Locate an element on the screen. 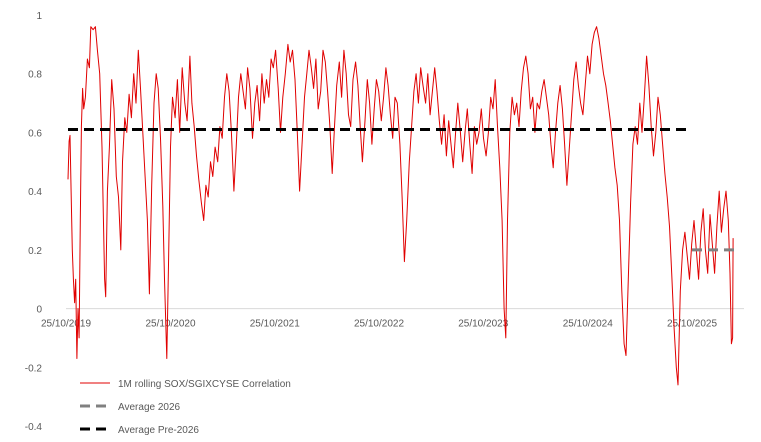 The height and width of the screenshot is (442, 761). x-tick-label: 25/10/2023 is located at coordinates (483, 324).